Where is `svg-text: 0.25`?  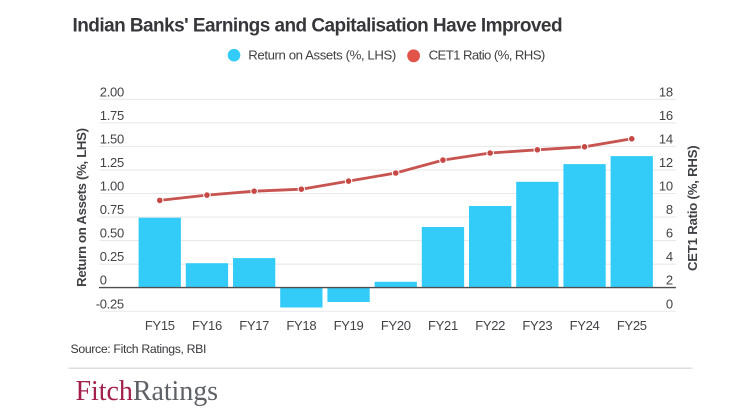
svg-text: 0.25 is located at coordinates (112, 256).